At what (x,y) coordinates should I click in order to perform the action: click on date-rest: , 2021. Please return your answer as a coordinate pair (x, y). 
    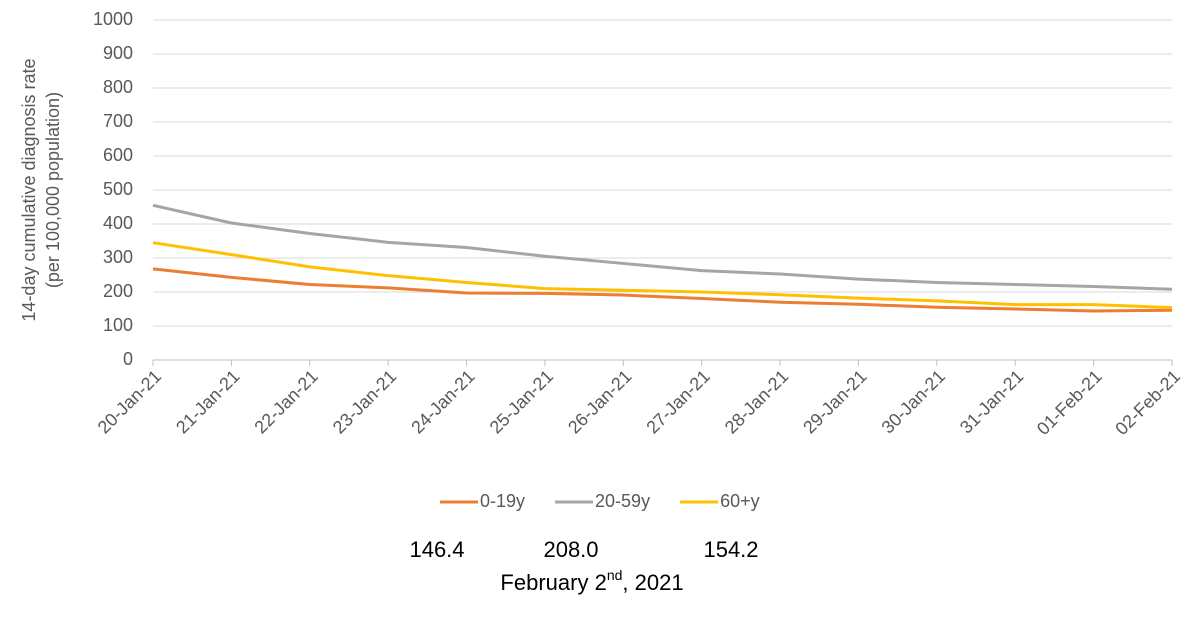
    Looking at the image, I should click on (652, 582).